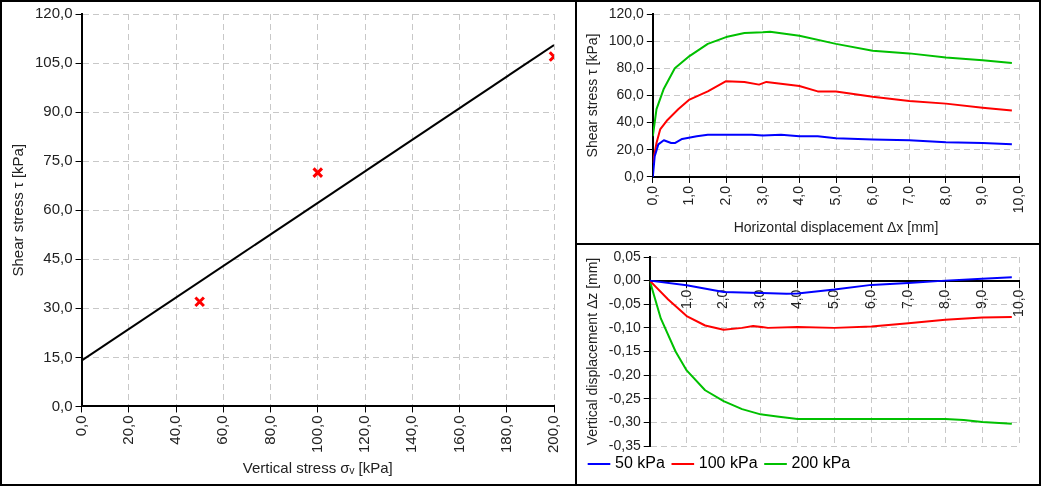 This screenshot has height=486, width=1041. I want to click on y-tick-label: 20,0, so click(630, 148).